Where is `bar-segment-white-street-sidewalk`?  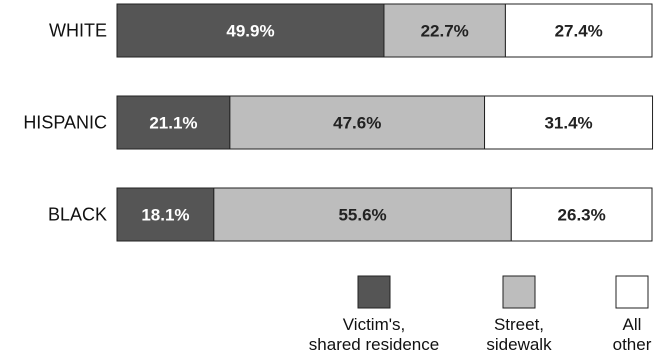 bar-segment-white-street-sidewalk is located at coordinates (444, 30).